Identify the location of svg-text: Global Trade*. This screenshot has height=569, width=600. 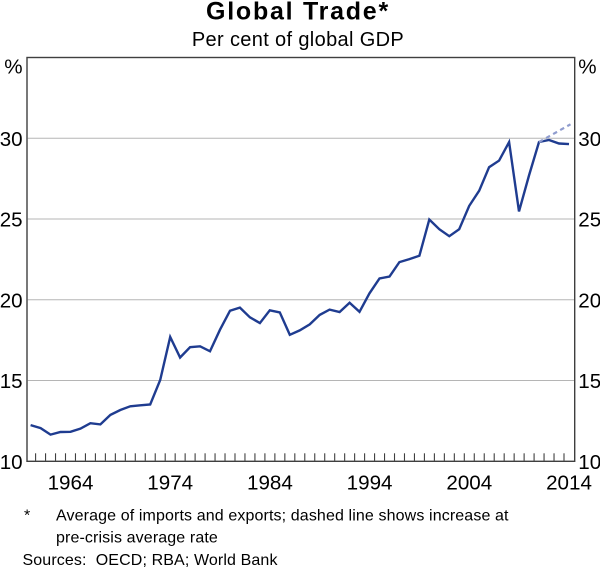
(298, 13).